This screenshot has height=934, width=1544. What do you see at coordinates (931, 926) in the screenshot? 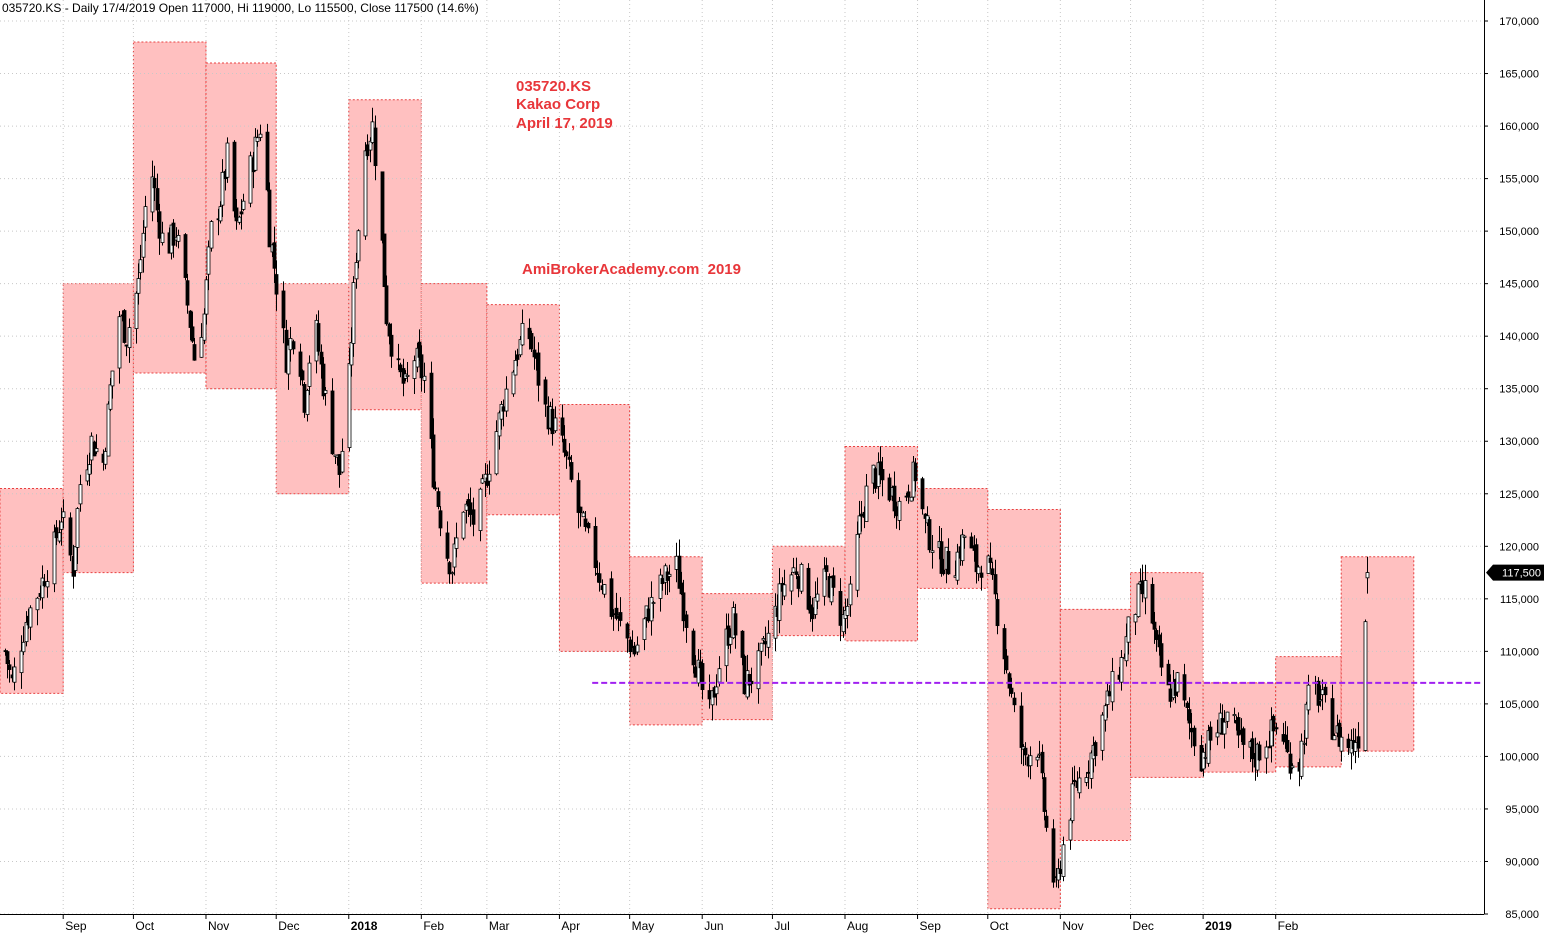
I see `x-tick-label: Sep` at bounding box center [931, 926].